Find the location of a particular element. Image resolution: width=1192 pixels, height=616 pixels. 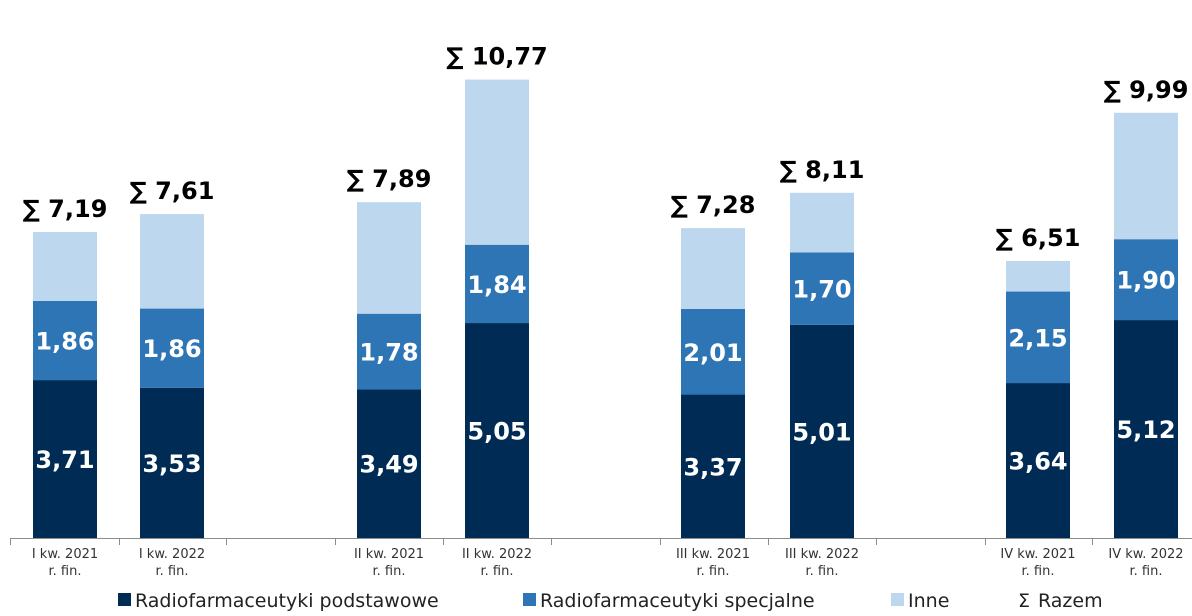

segment-value-label: 3,37 is located at coordinates (712, 467).